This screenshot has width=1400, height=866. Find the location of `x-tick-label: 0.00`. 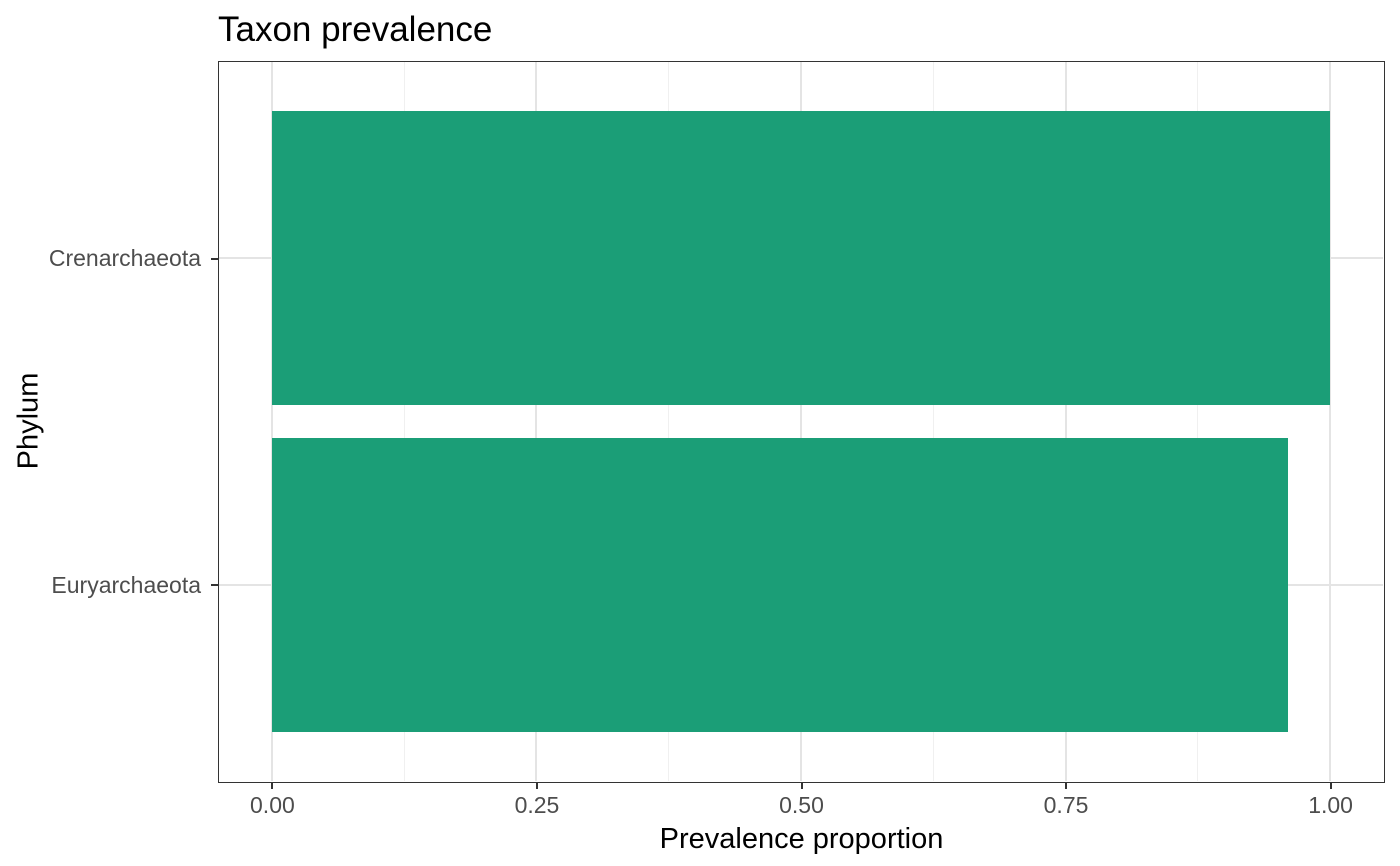

x-tick-label: 0.00 is located at coordinates (272, 804).